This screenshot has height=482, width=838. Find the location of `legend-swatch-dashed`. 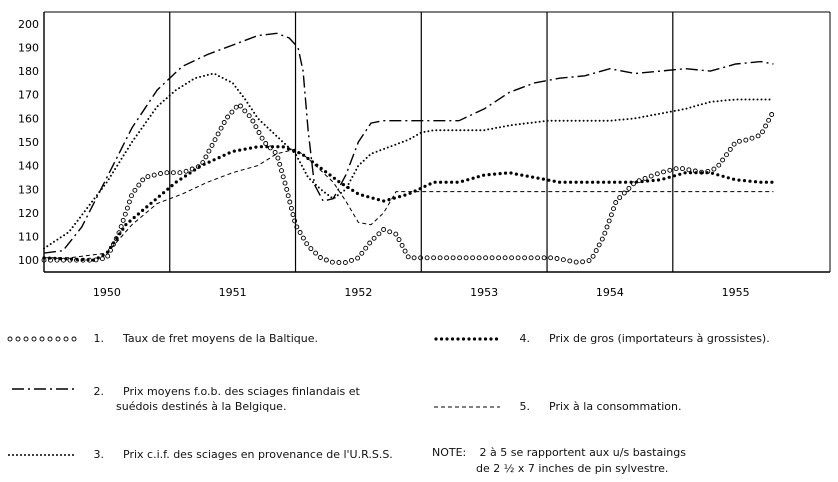

legend-swatch-dashed is located at coordinates (467, 407).